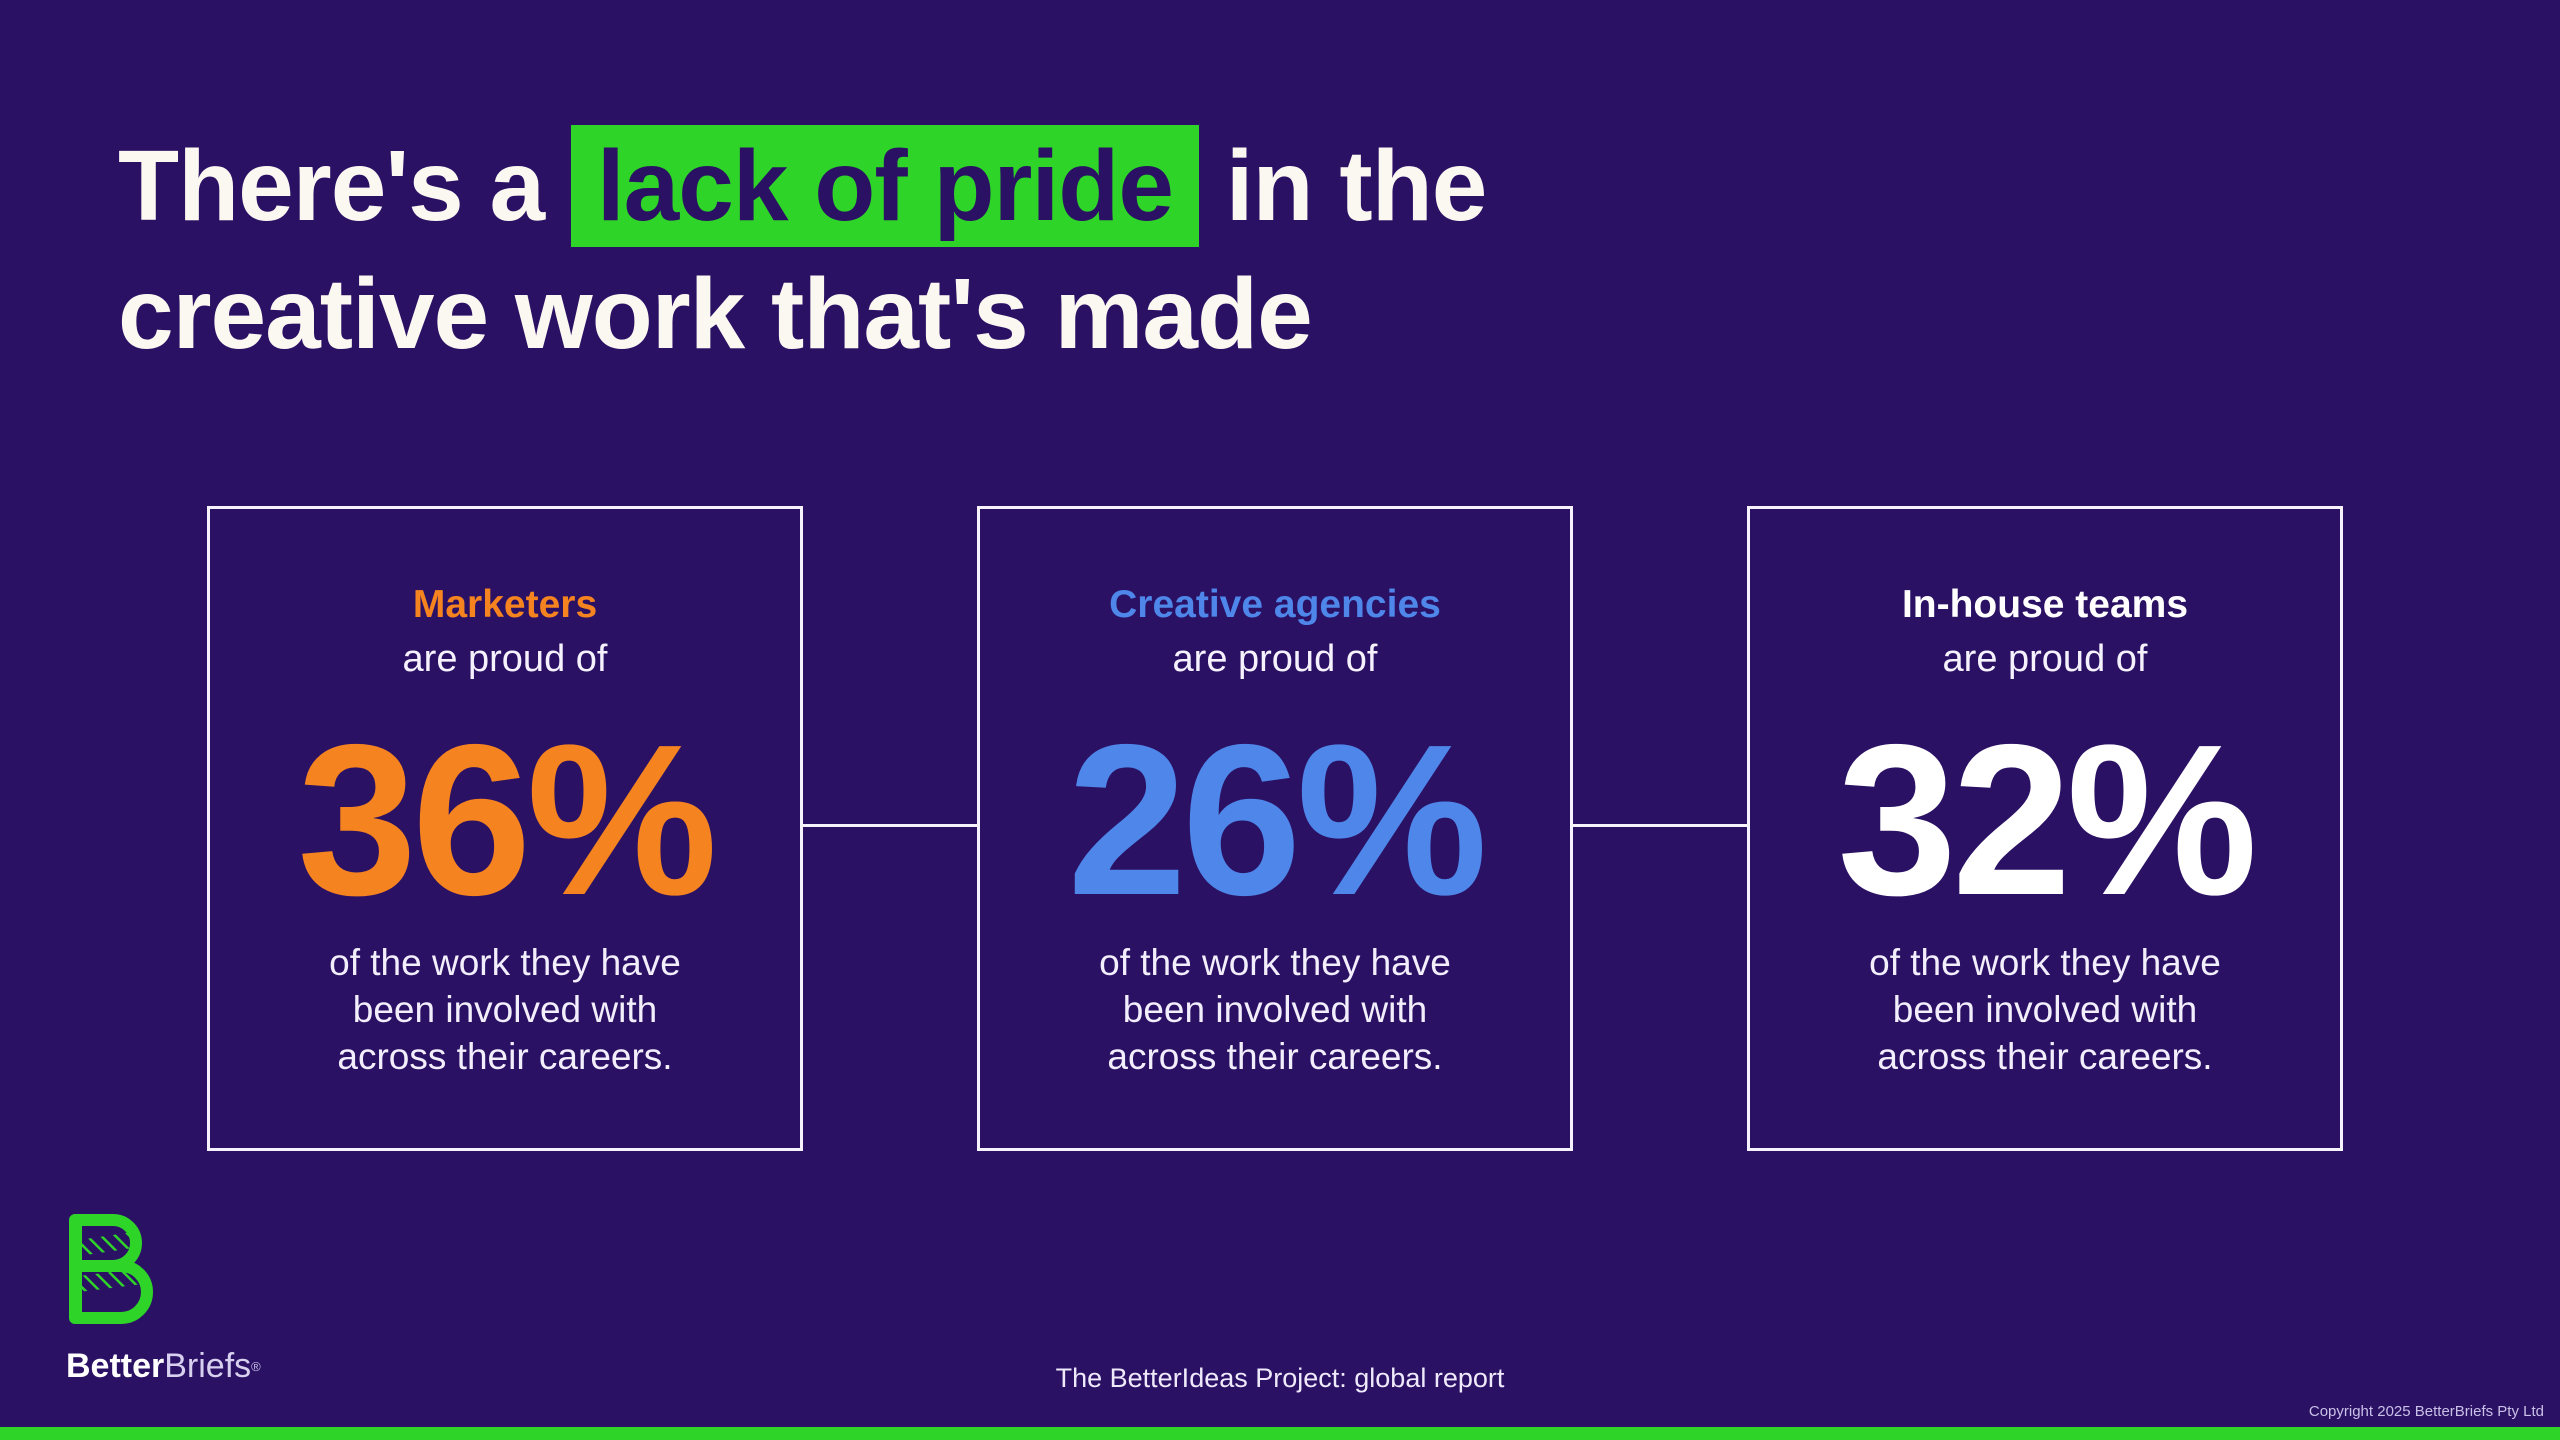 The width and height of the screenshot is (2560, 1440). I want to click on title-text-prefix: There's a, so click(344, 186).